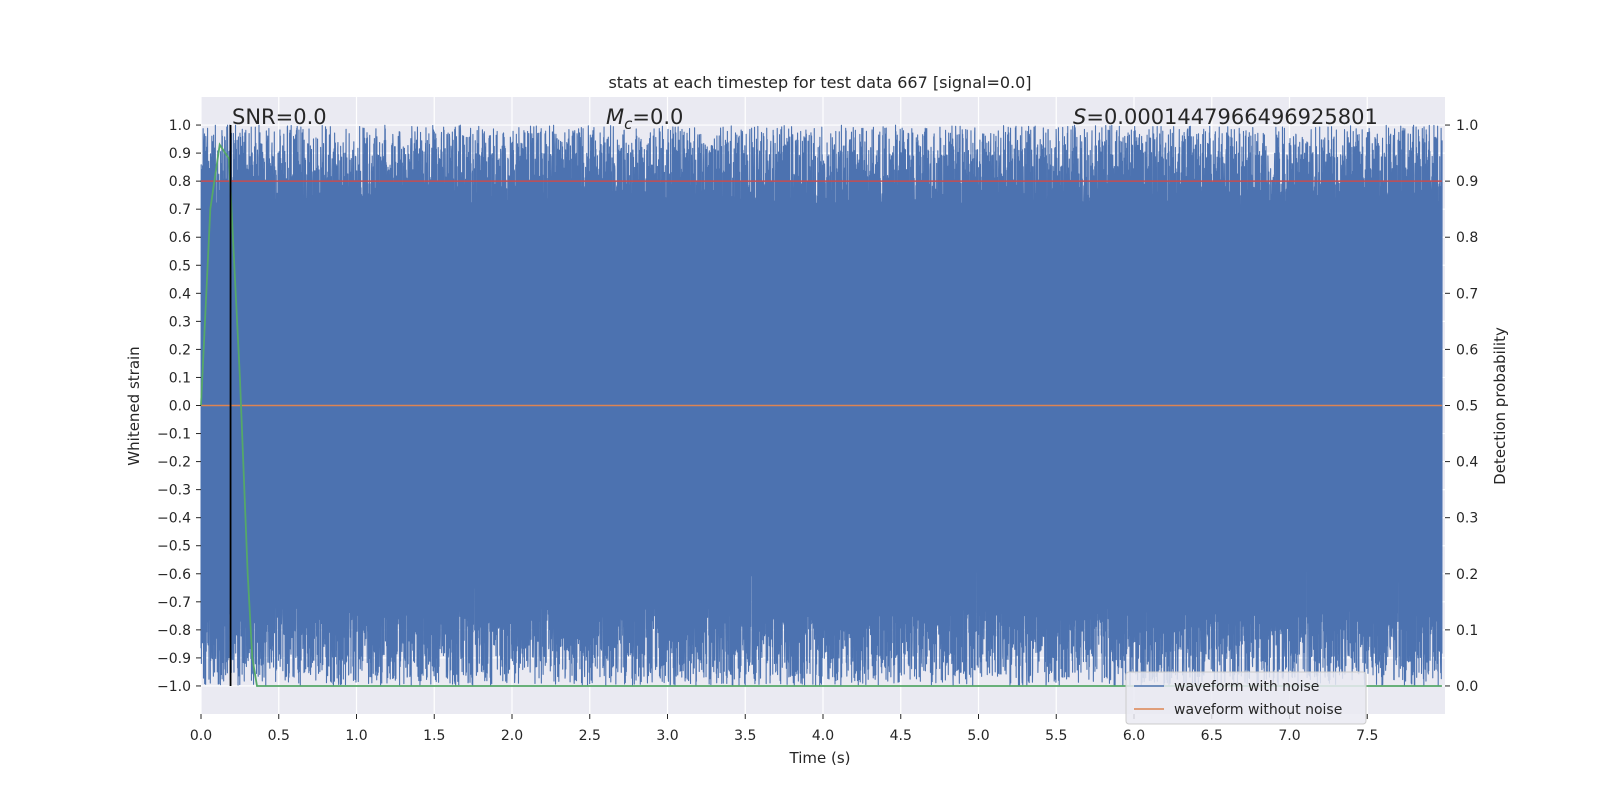 Image resolution: width=1600 pixels, height=804 pixels. Describe the element at coordinates (1467, 126) in the screenshot. I see `y-right-tick-label: 1.0` at that location.